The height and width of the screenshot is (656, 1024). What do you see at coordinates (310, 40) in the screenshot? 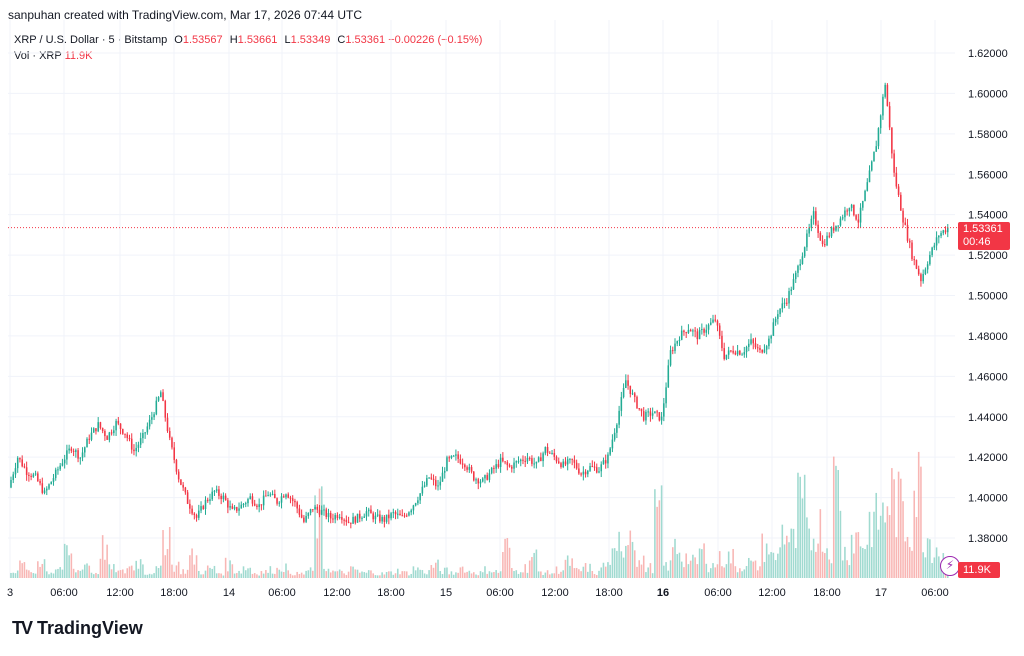
I see `low-value: 1.53349` at bounding box center [310, 40].